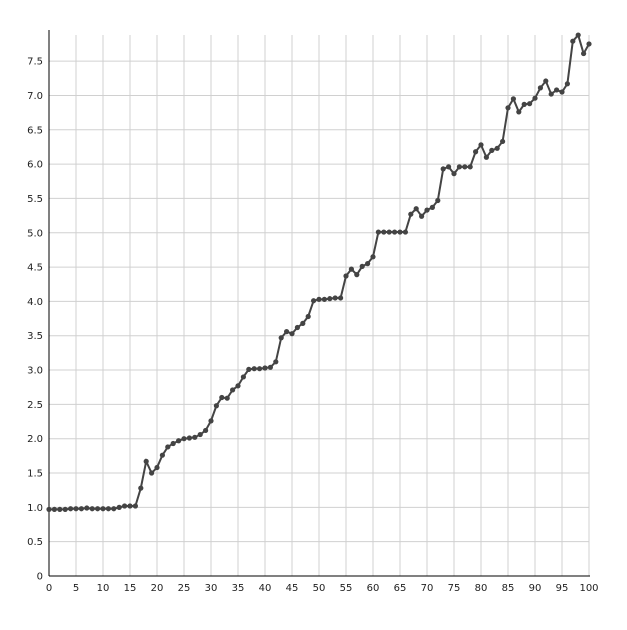  I want to click on y-tick-label: 6.5, so click(35, 130).